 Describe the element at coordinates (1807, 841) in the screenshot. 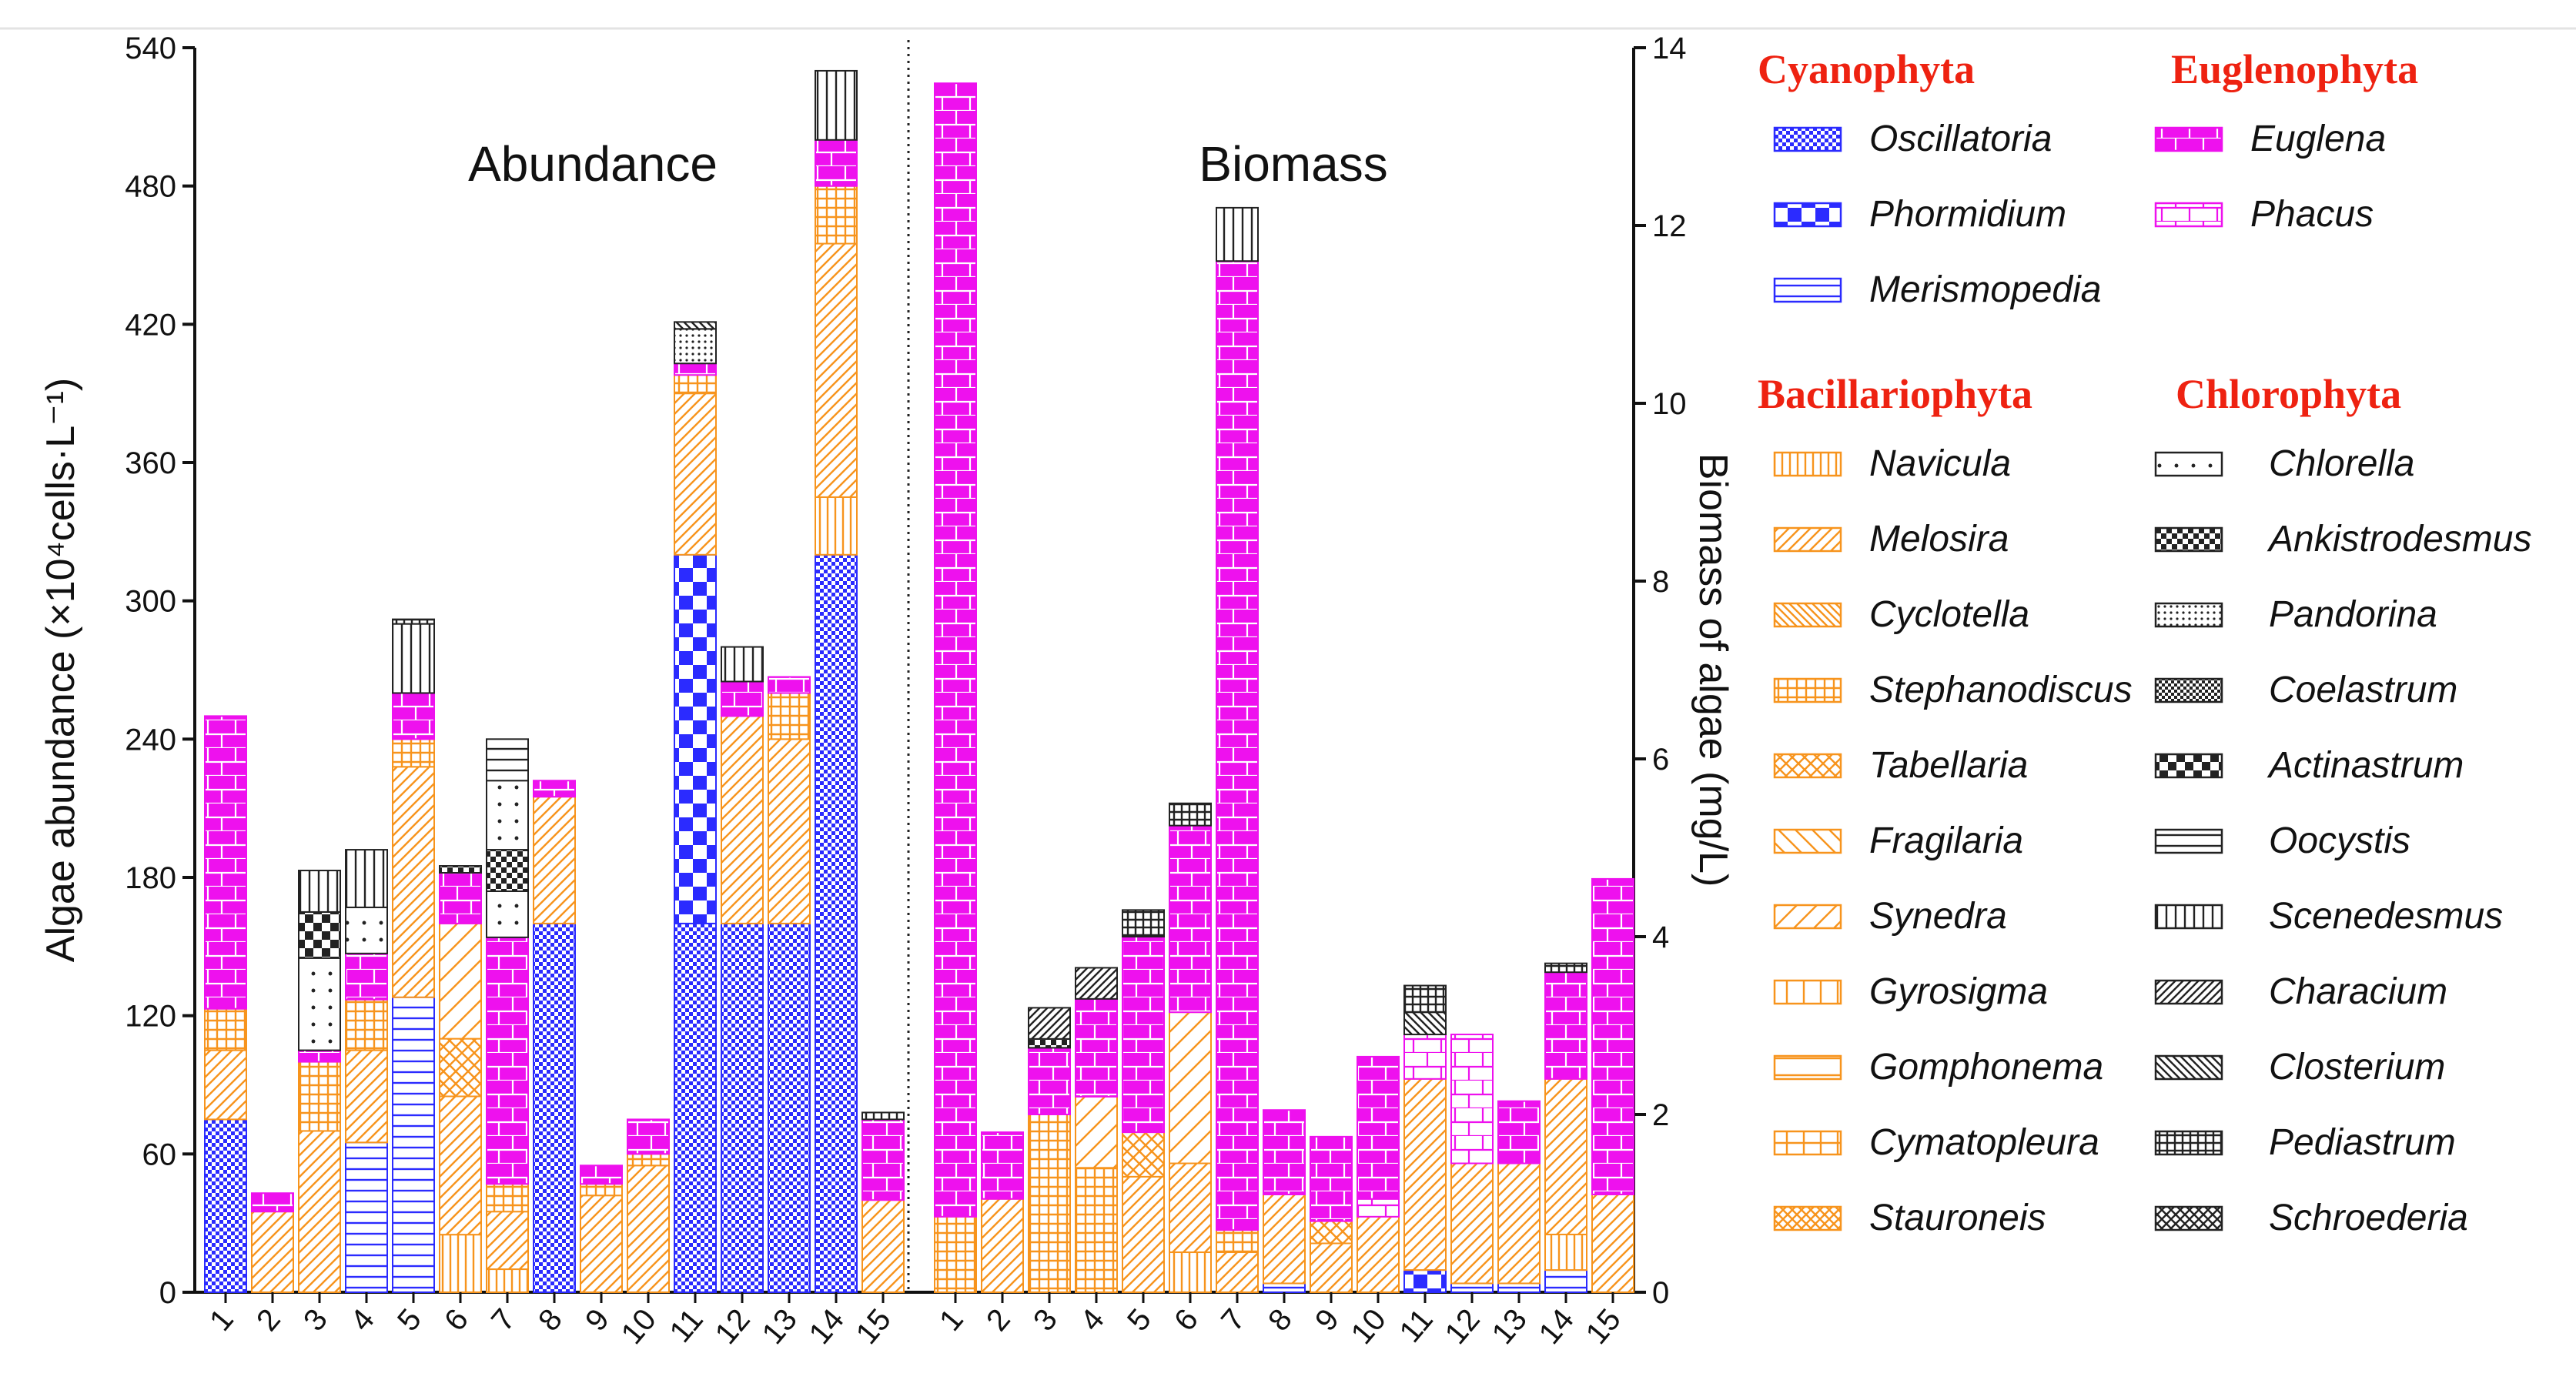

I see `legend-swatch-fragilaria` at that location.